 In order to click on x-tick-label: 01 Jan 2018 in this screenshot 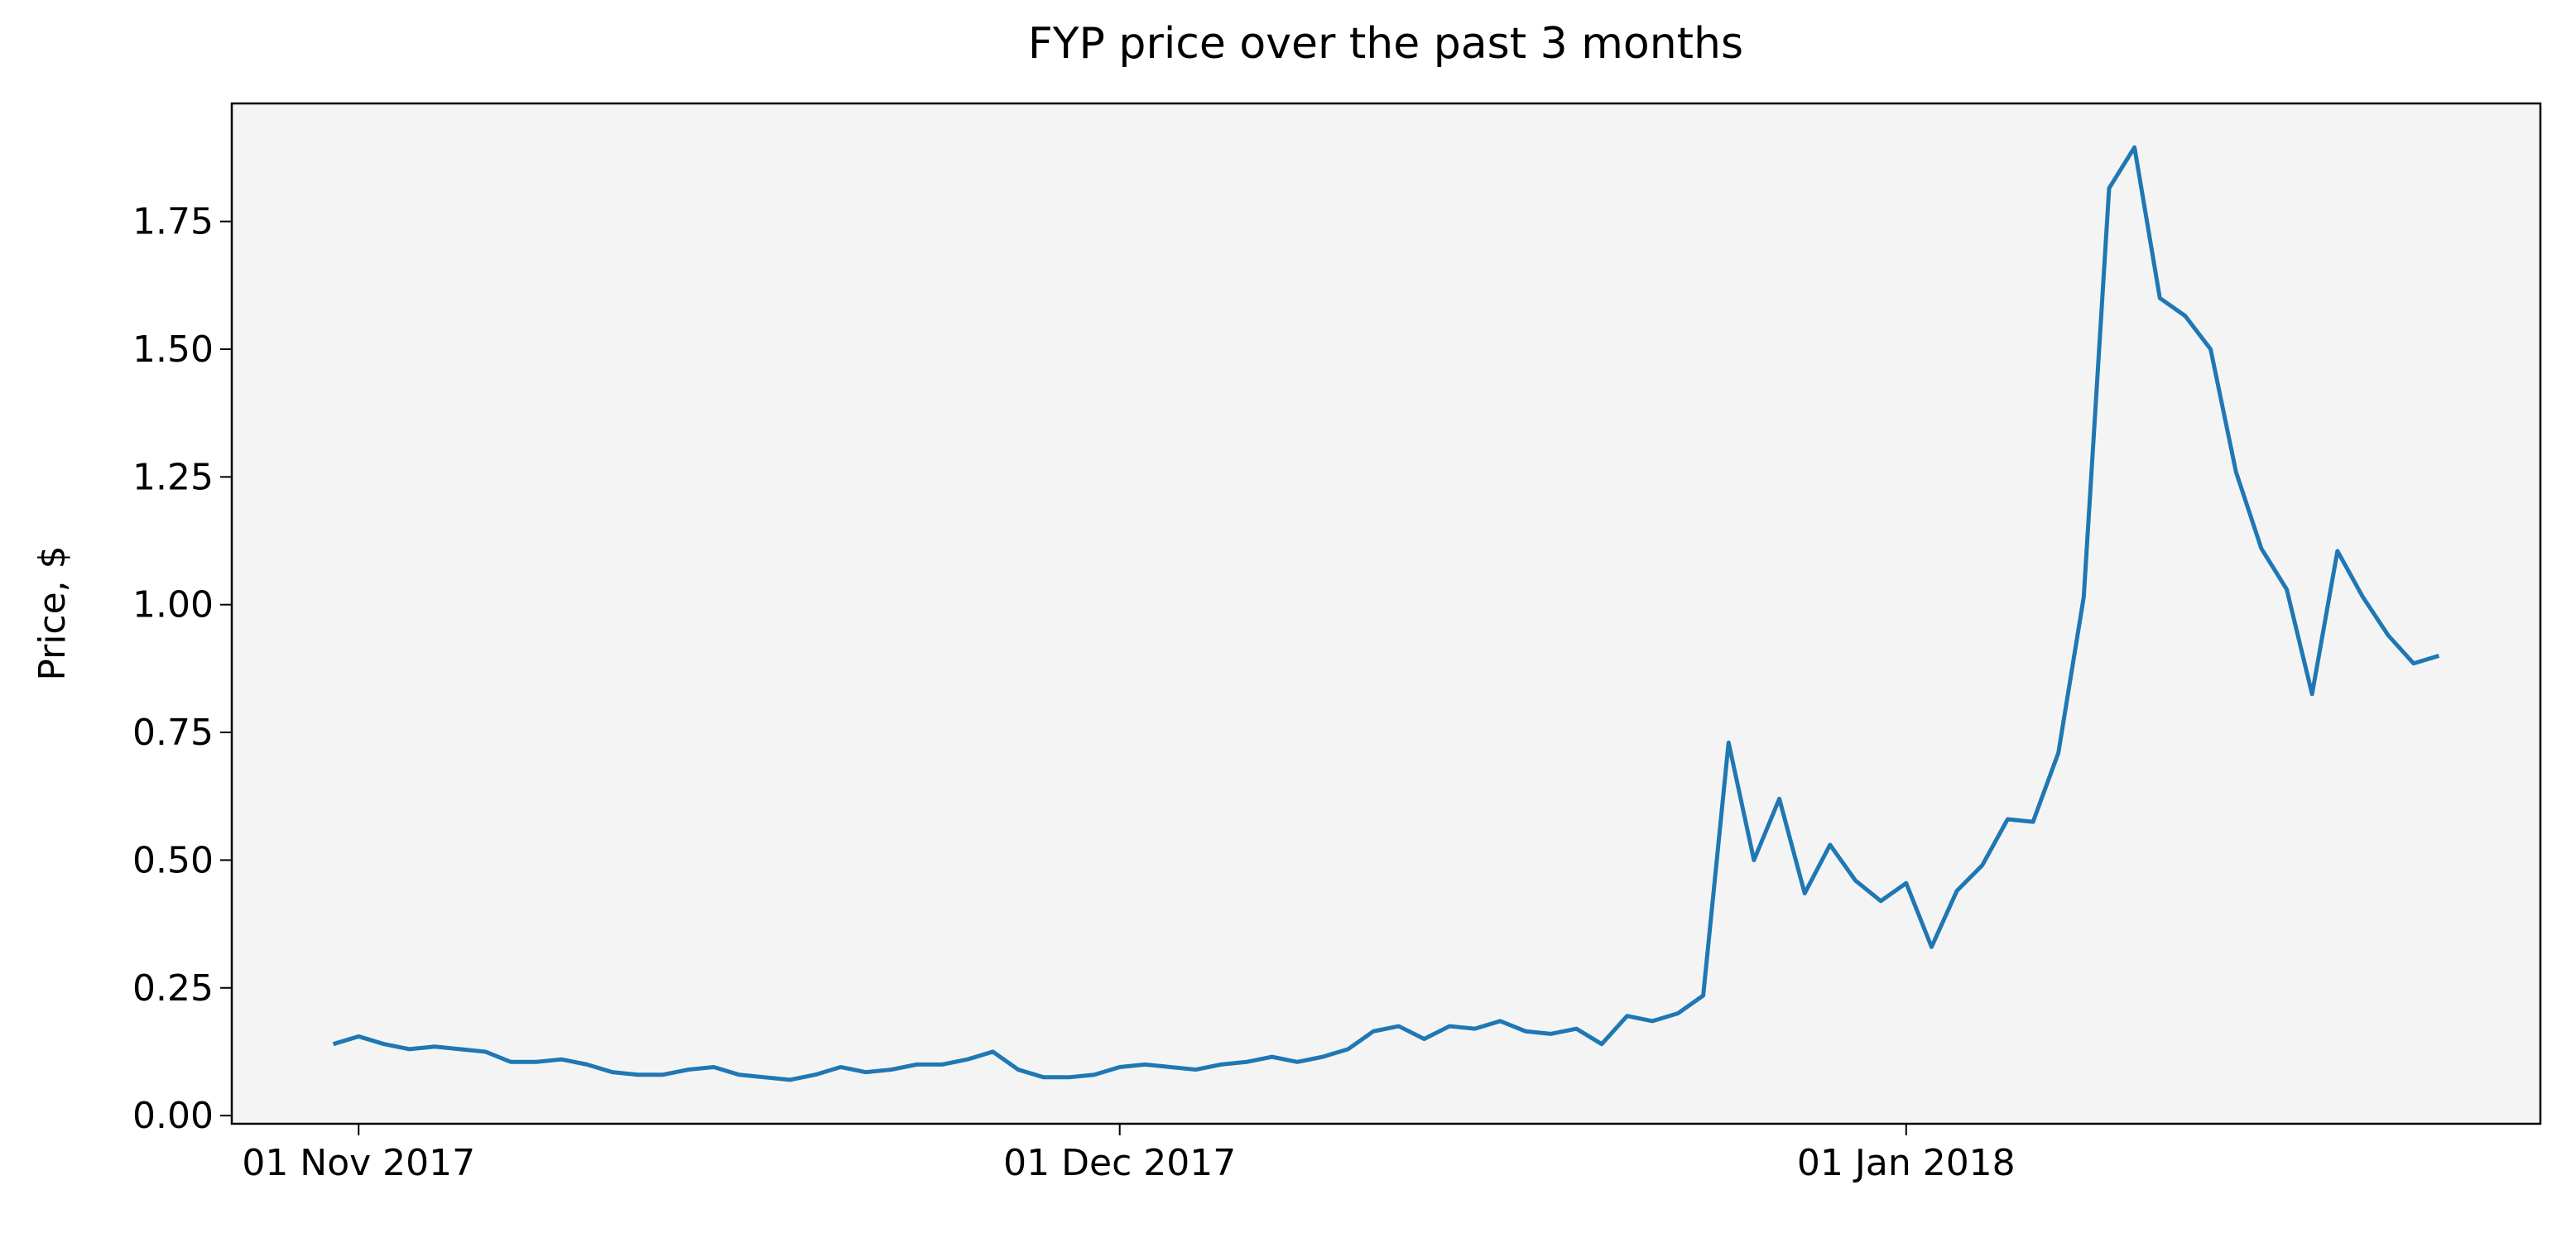, I will do `click(1906, 1163)`.